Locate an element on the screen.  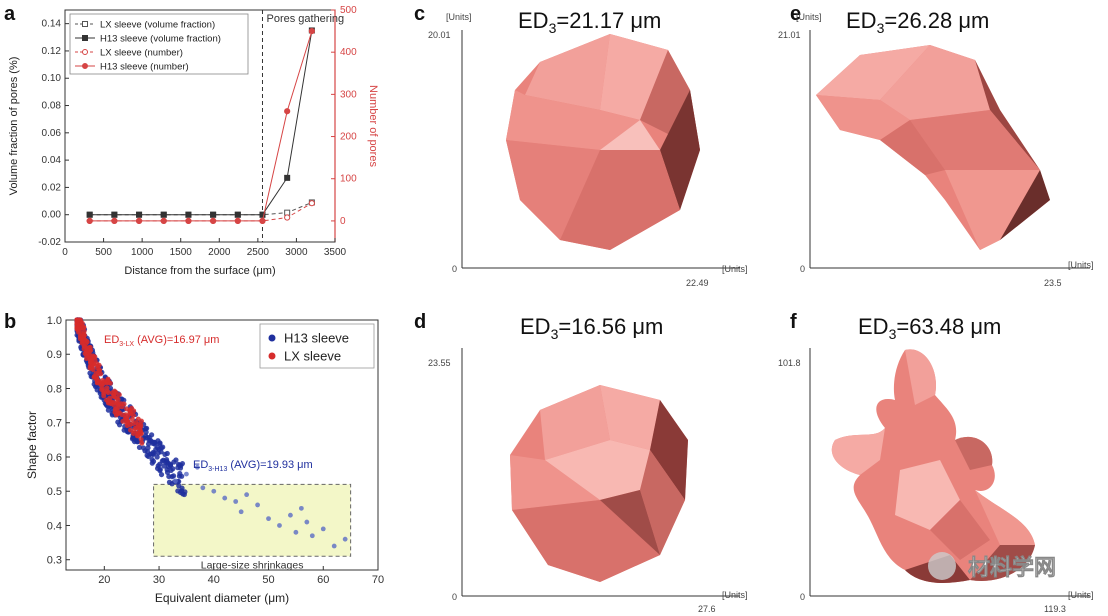
y2-tick-label-a: 100 is located at coordinates (348, 179).